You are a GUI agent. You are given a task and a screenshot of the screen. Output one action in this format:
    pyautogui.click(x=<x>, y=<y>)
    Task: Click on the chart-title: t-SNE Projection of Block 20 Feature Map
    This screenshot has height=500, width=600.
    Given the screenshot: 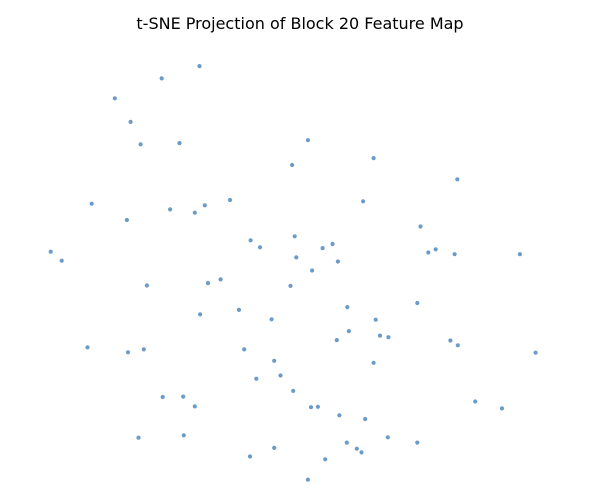 What is the action you would take?
    pyautogui.click(x=299, y=23)
    